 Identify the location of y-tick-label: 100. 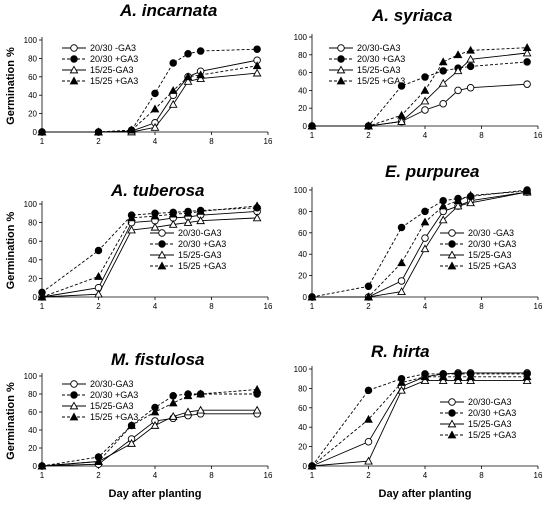
(301, 37).